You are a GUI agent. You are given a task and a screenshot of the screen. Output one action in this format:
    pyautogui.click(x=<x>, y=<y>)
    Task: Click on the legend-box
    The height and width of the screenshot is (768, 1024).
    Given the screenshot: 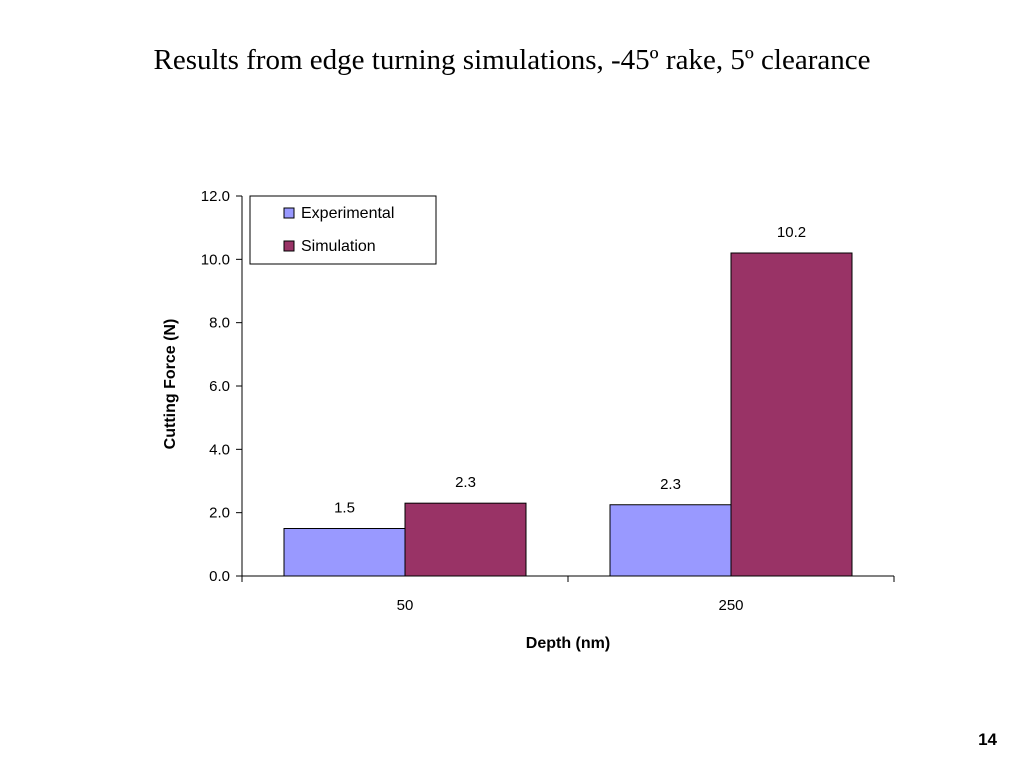 What is the action you would take?
    pyautogui.click(x=343, y=230)
    